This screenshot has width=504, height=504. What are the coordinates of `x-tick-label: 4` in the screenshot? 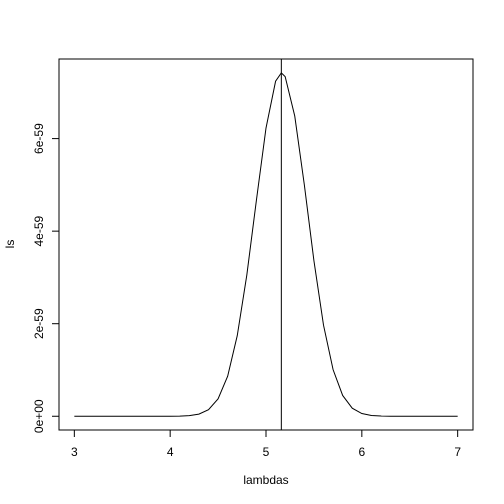 It's located at (170, 452).